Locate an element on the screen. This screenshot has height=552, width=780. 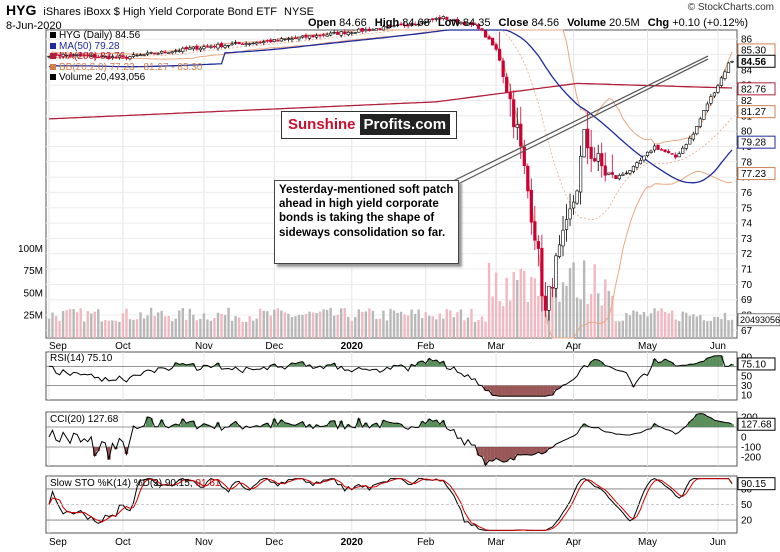
price-tick-label: 73 is located at coordinates (747, 239).